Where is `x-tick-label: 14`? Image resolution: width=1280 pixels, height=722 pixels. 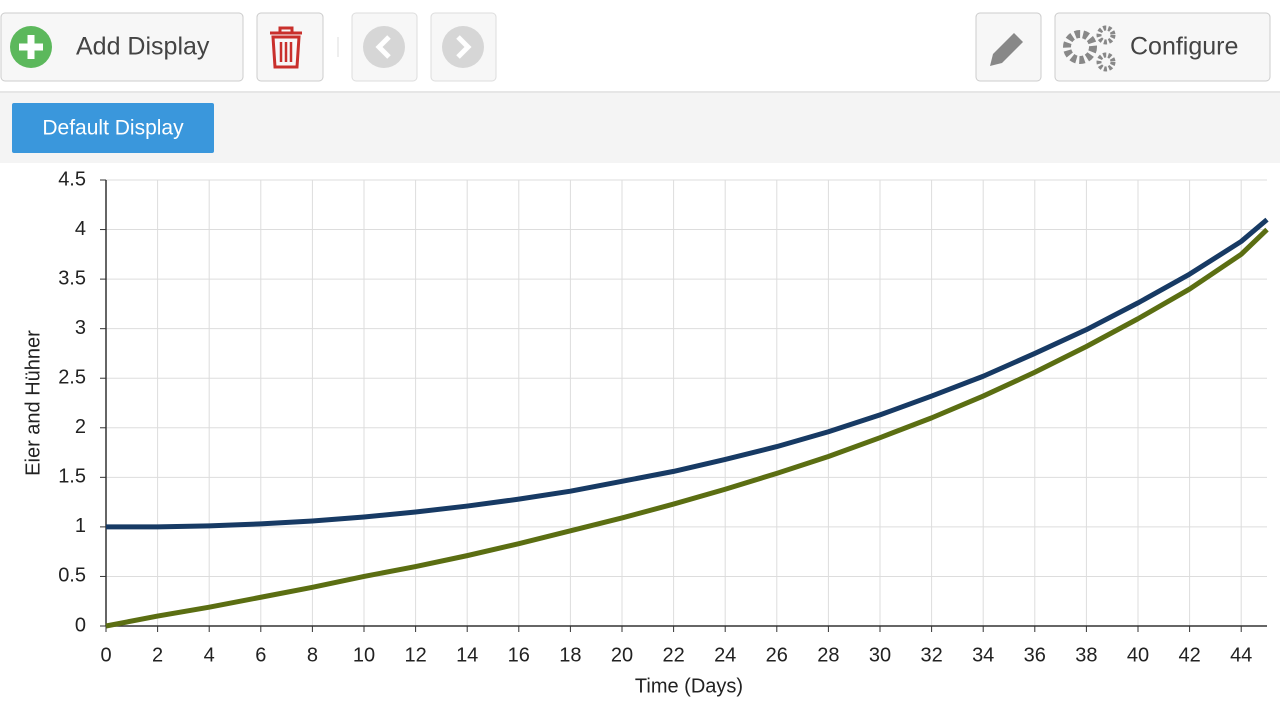
x-tick-label: 14 is located at coordinates (467, 655).